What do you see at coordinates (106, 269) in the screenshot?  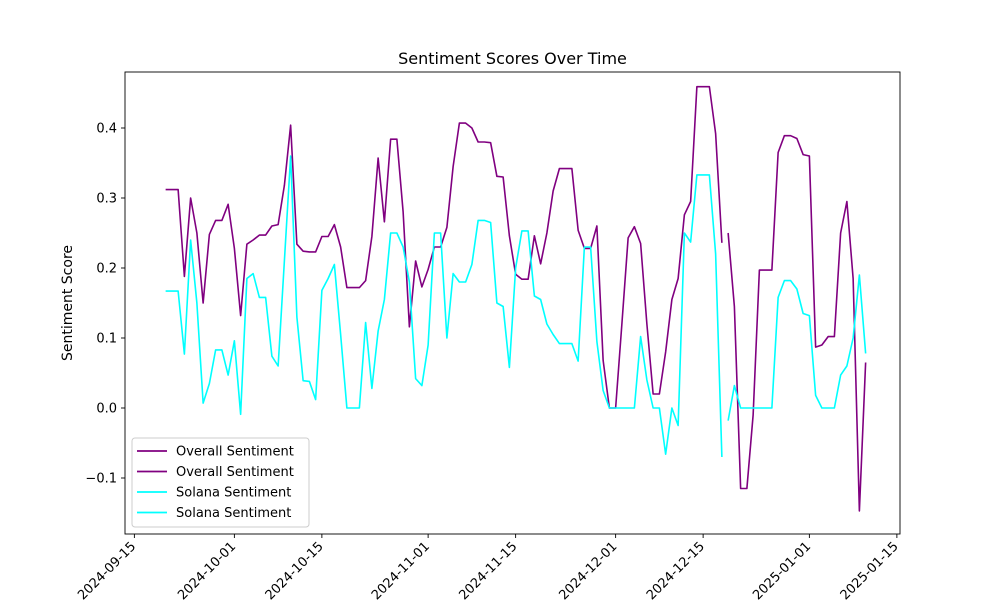 I see `y-tick-label: 0.2` at bounding box center [106, 269].